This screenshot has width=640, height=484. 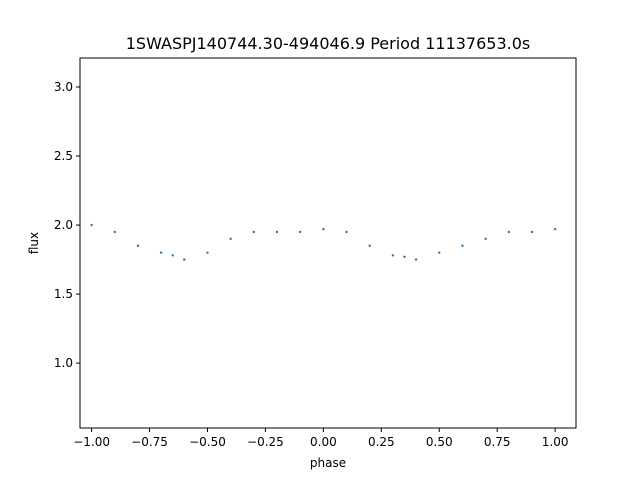 I want to click on y-tick-label: 1.5, so click(x=63, y=294).